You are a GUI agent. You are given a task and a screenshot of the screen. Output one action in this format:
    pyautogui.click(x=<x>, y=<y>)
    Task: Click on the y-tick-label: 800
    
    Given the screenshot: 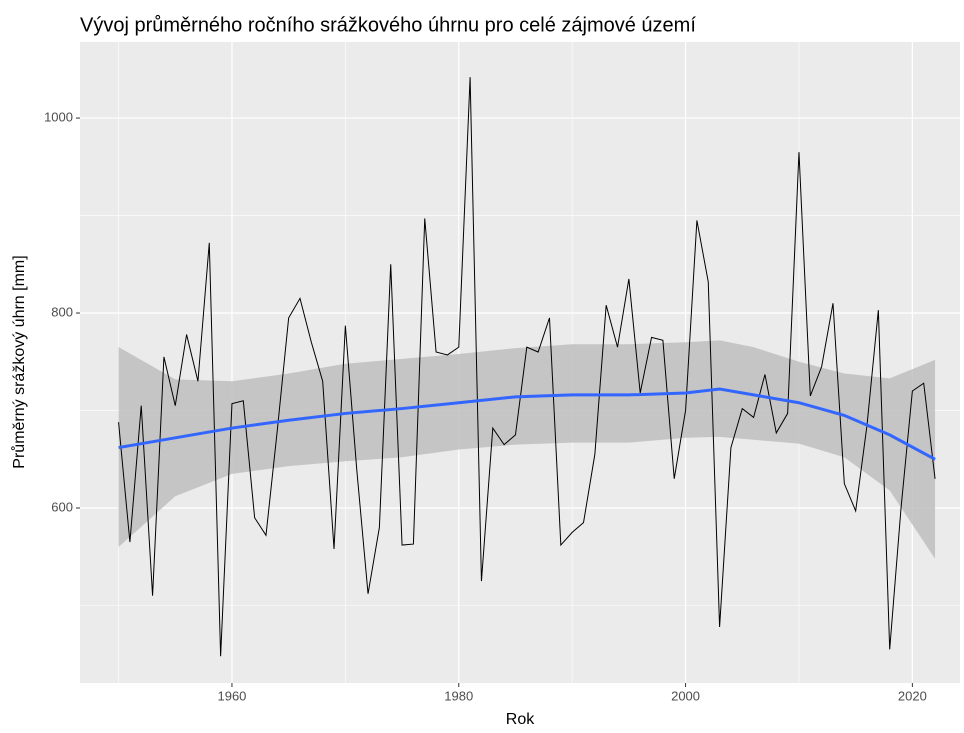 What is the action you would take?
    pyautogui.click(x=62, y=311)
    